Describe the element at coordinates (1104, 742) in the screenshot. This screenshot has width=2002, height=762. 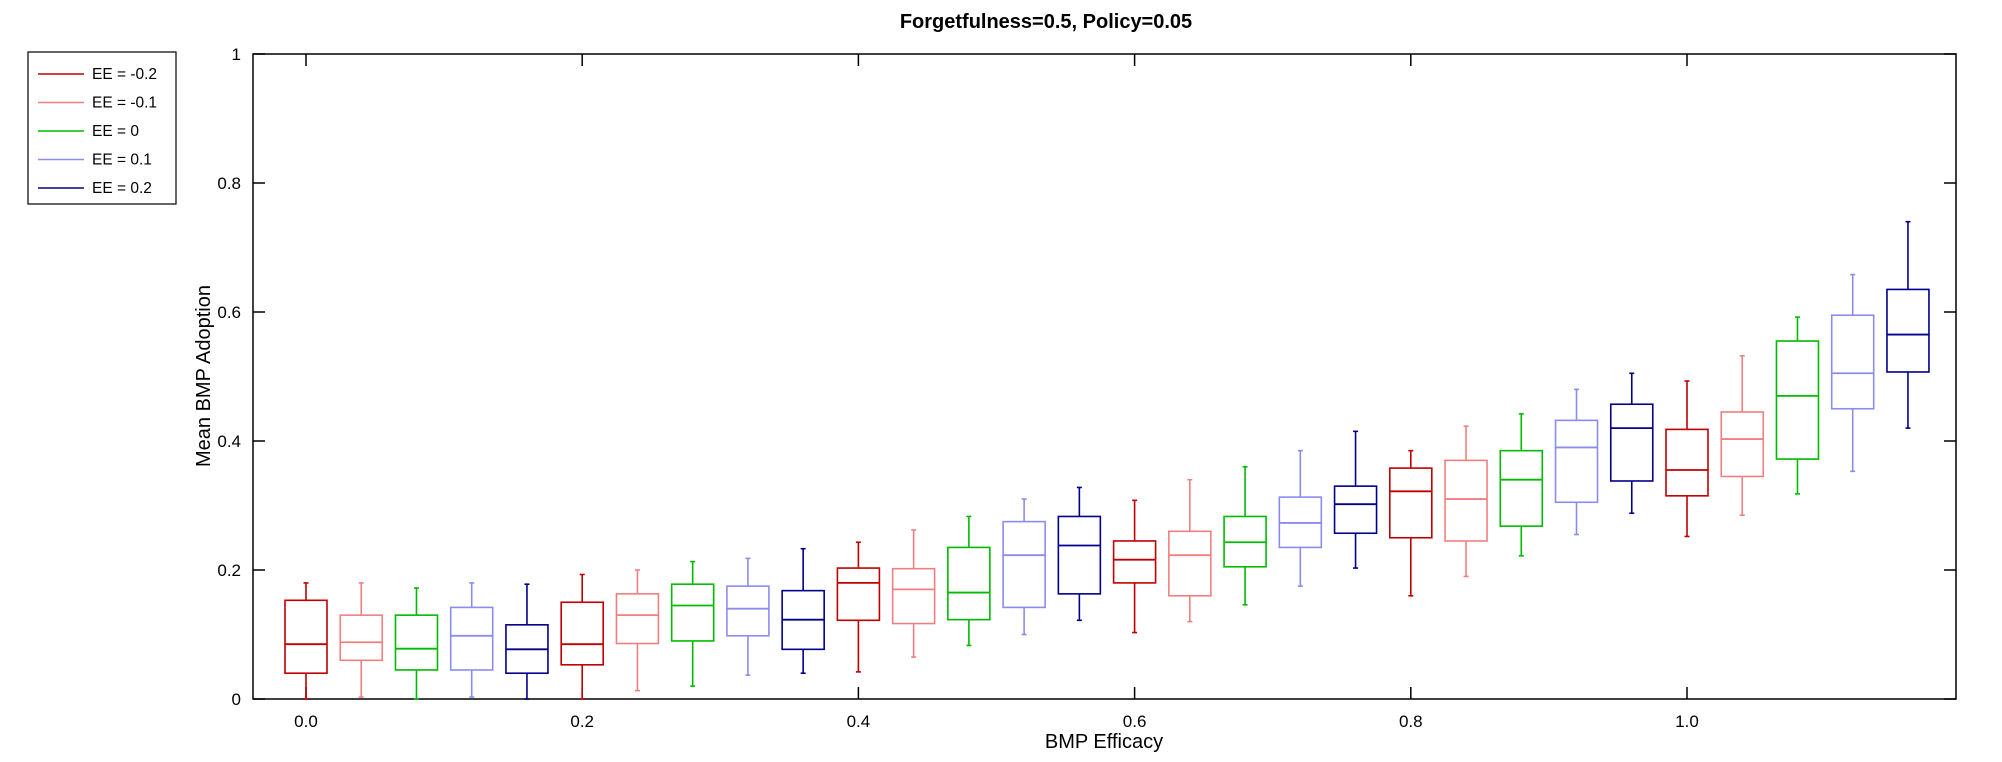
I see `x-axis-label: BMP Efficacy` at that location.